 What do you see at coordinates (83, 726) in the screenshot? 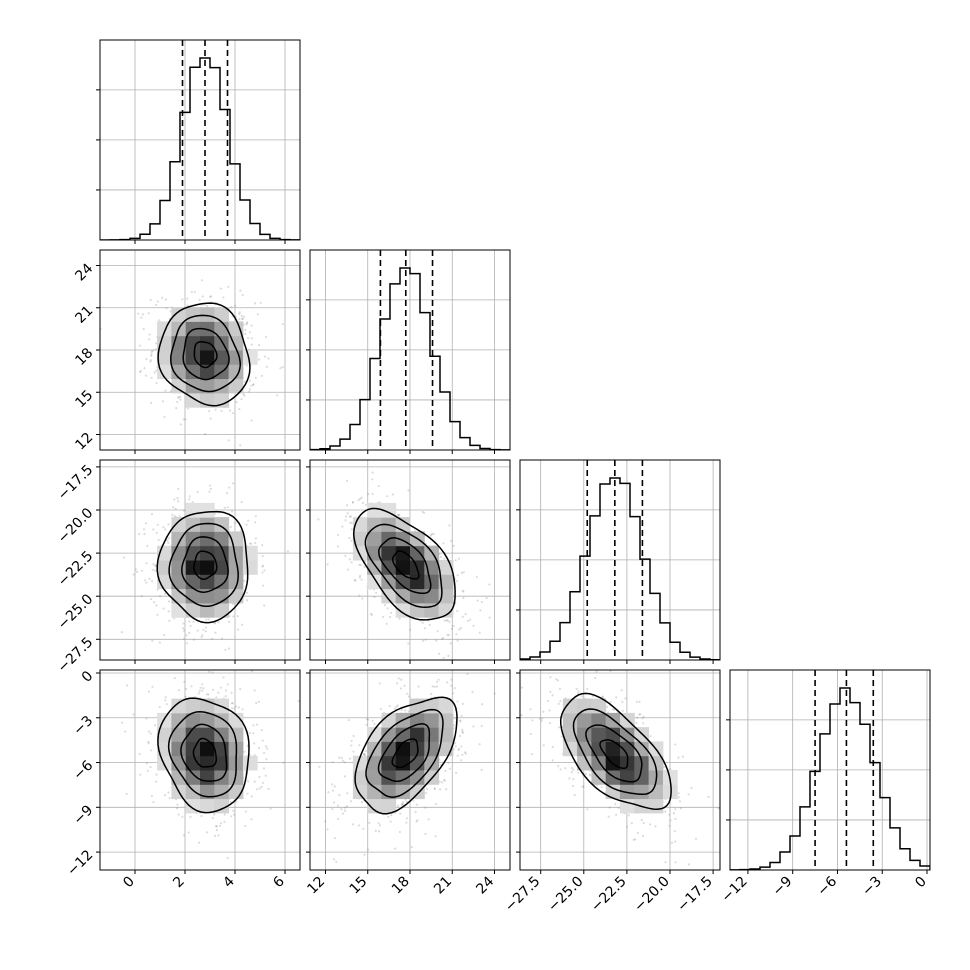
I see `y-tick-label: −3` at bounding box center [83, 726].